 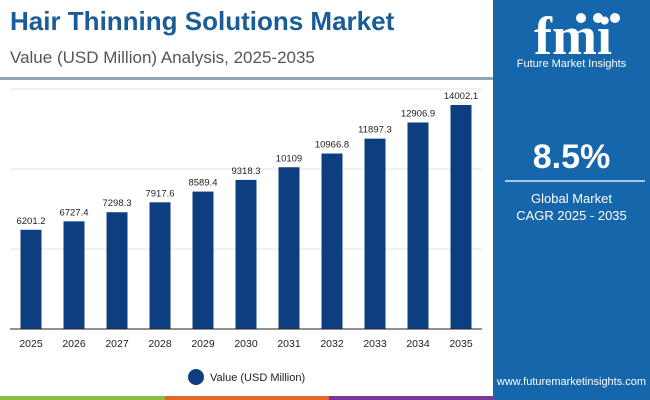 What do you see at coordinates (289, 158) in the screenshot?
I see `value-label-2031: 10109` at bounding box center [289, 158].